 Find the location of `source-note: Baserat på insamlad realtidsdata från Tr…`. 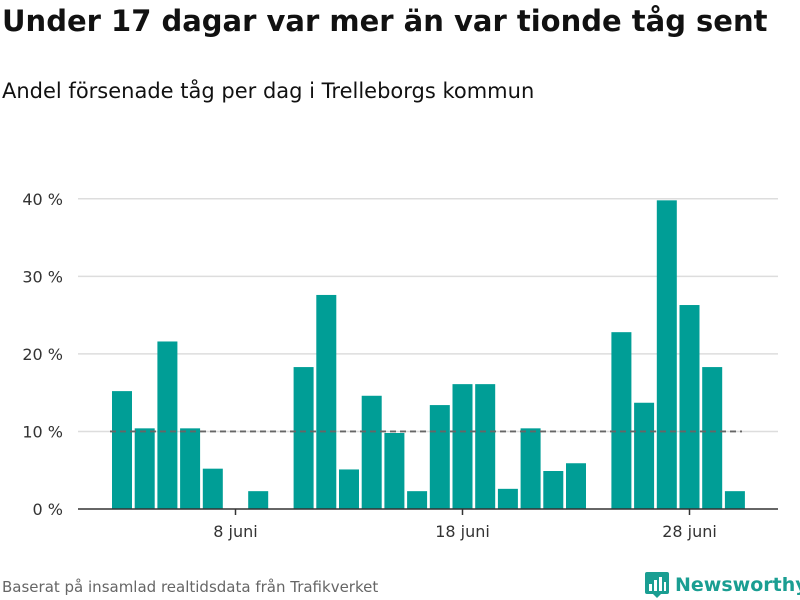

source-note: Baserat på insamlad realtidsdata från Tr… is located at coordinates (190, 587).